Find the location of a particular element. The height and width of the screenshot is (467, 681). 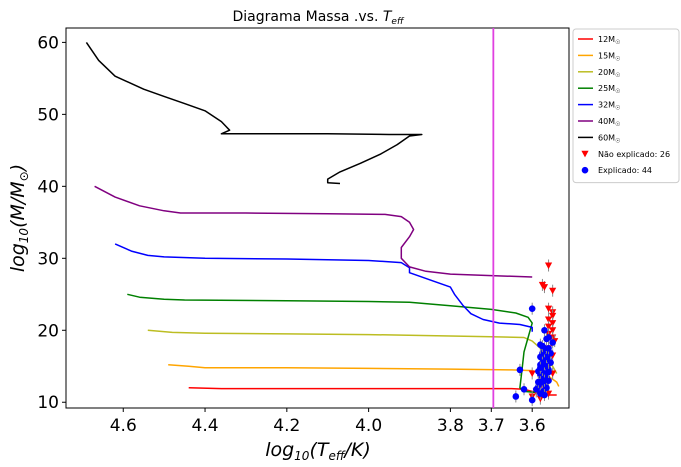

x-tick-label: 3.7 is located at coordinates (491, 426).